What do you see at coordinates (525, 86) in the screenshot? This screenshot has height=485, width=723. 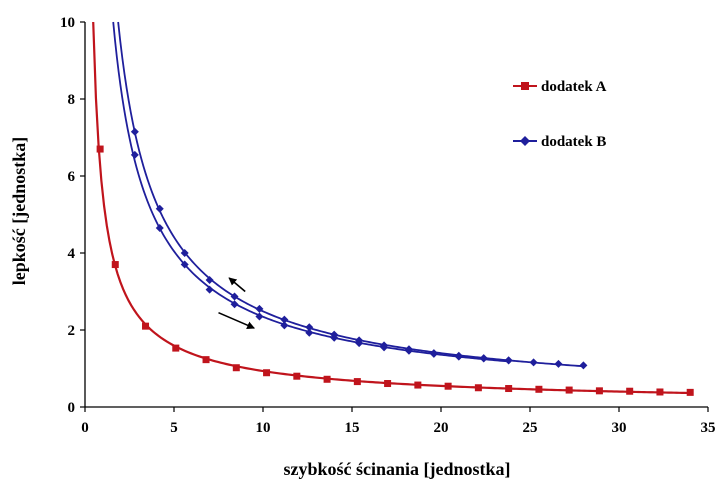 I see `legend-marker-dodatek-a` at bounding box center [525, 86].